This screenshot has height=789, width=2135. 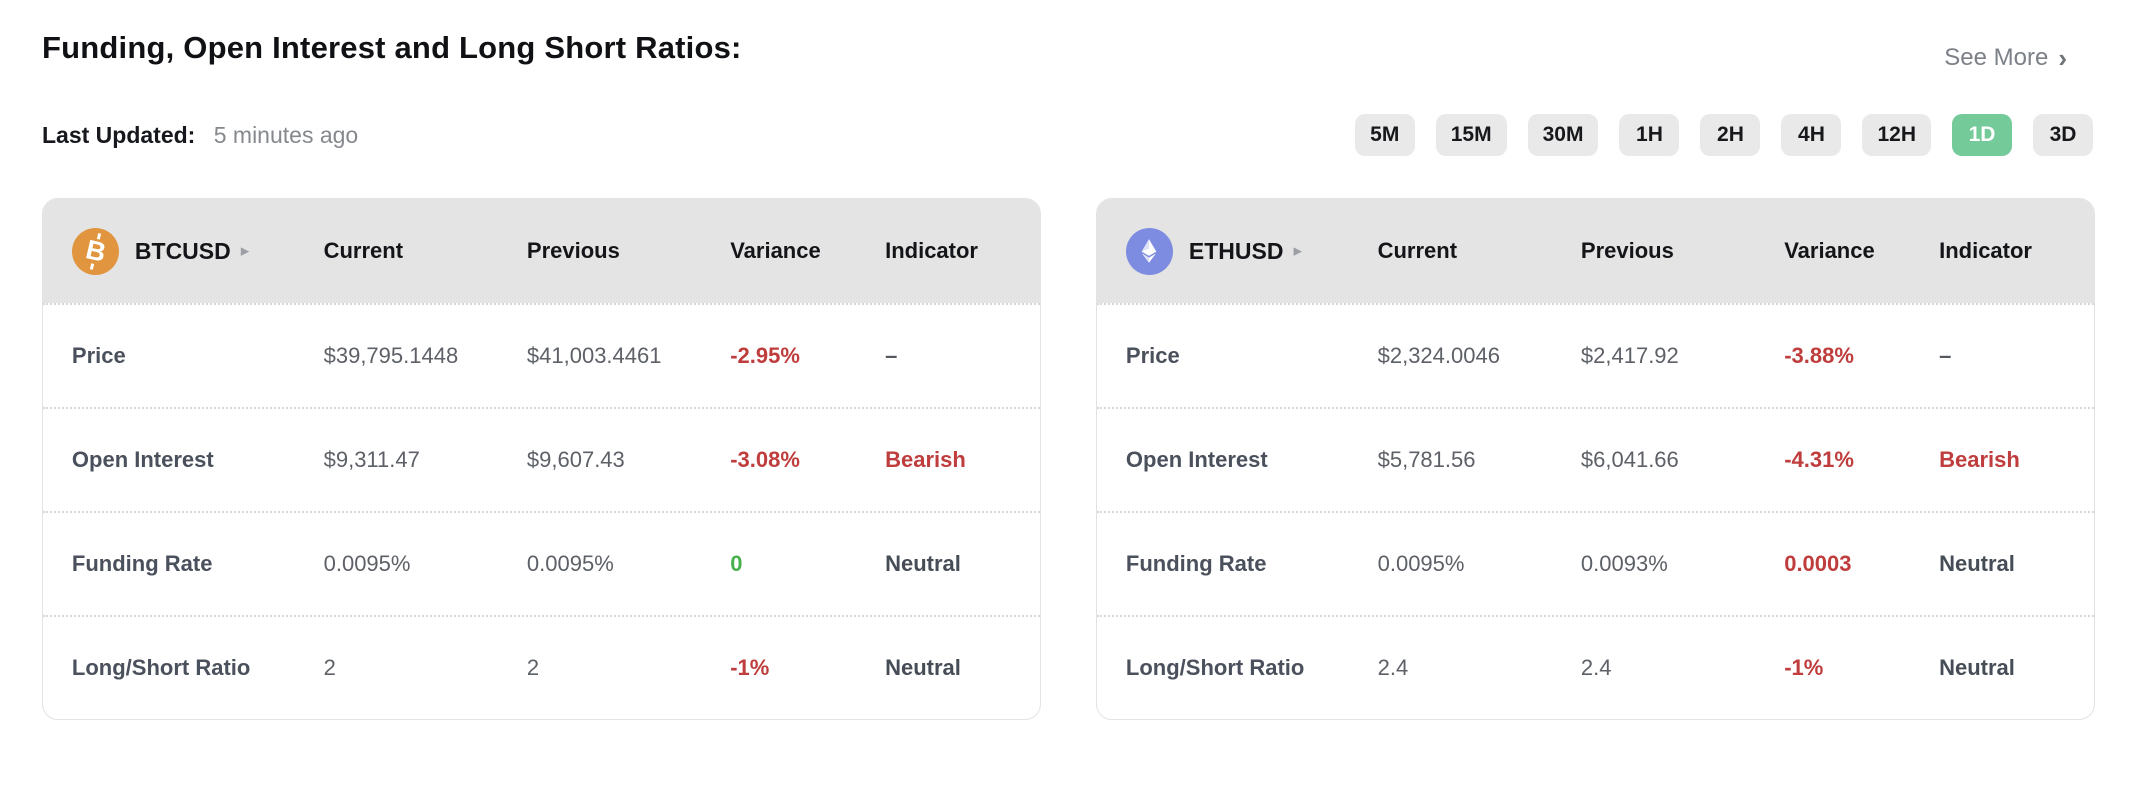 I want to click on previous-value: $9,607.43, so click(x=575, y=459).